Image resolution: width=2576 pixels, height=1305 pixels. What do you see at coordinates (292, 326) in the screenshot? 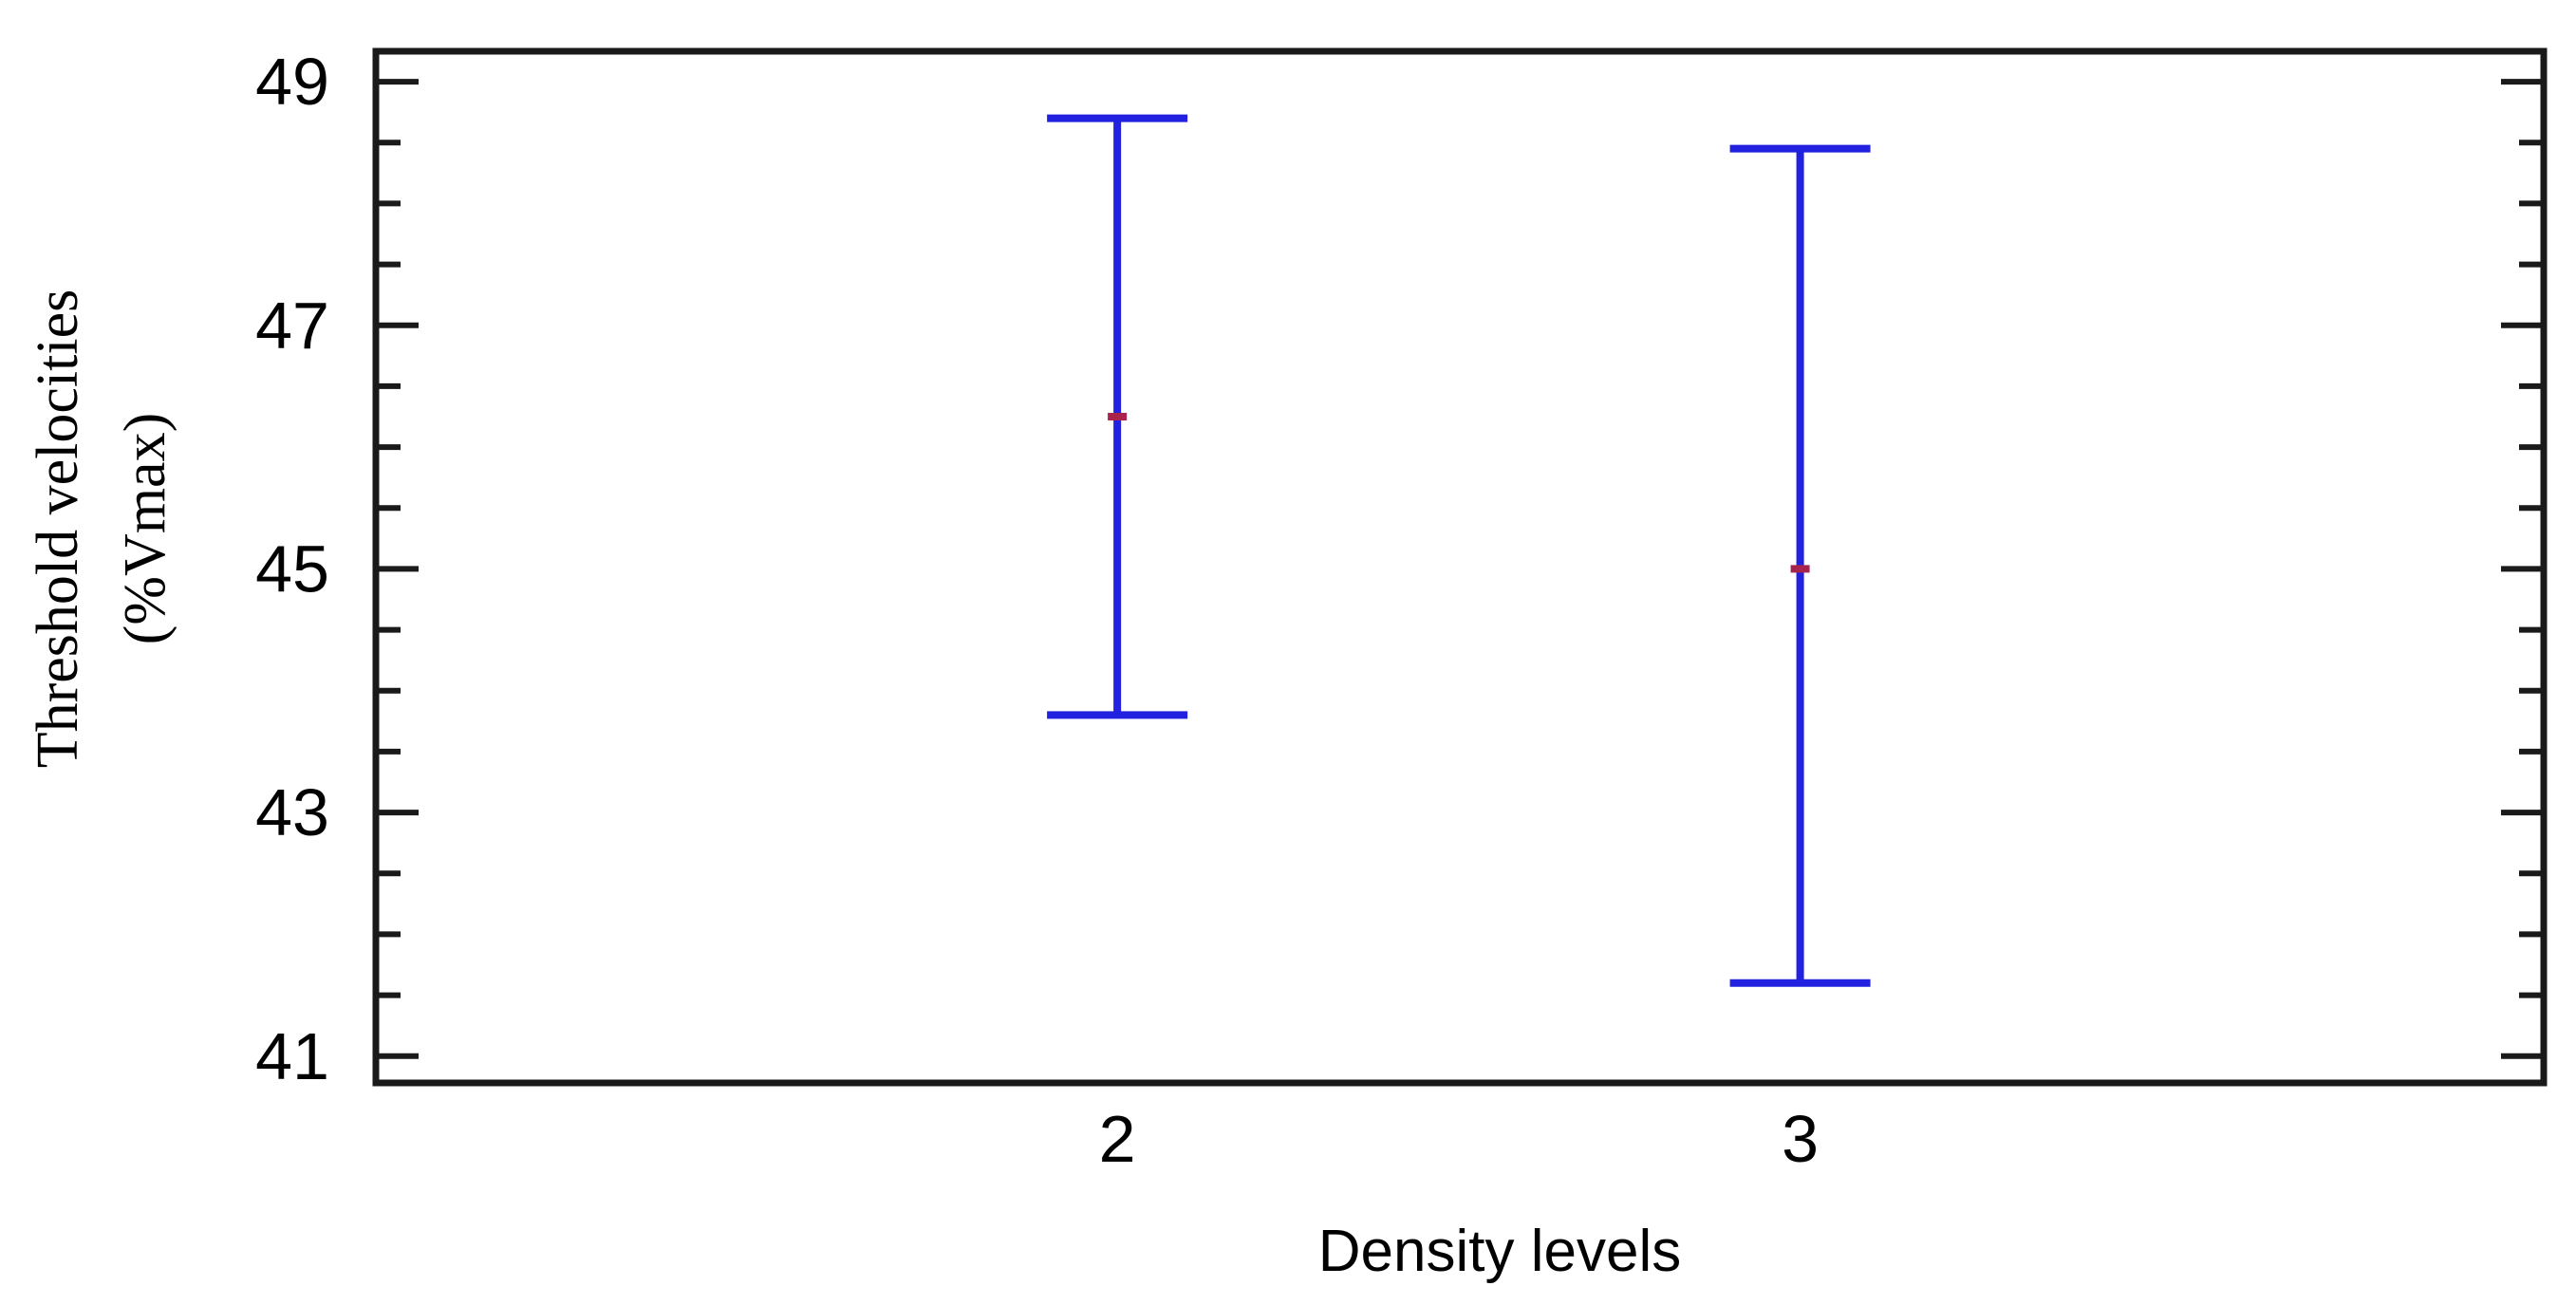
I see `y-tick-label: 47` at bounding box center [292, 326].